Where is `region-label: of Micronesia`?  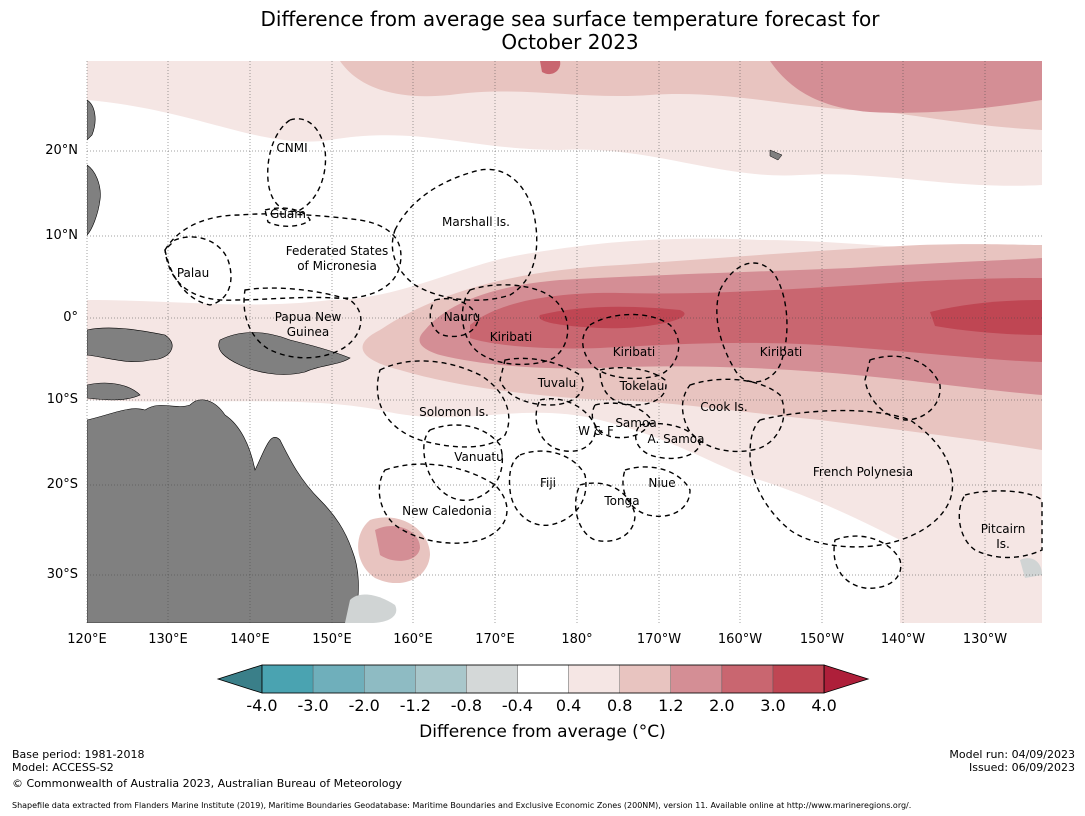
region-label: of Micronesia is located at coordinates (337, 266).